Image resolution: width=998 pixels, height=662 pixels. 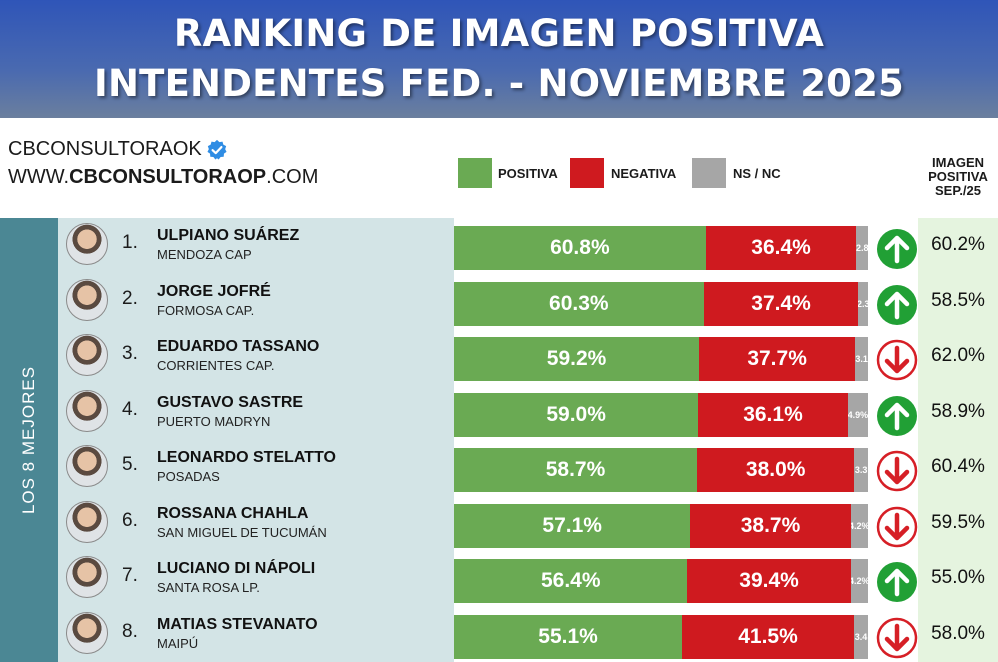 I want to click on bar-nsnc: 2.3, so click(x=863, y=303).